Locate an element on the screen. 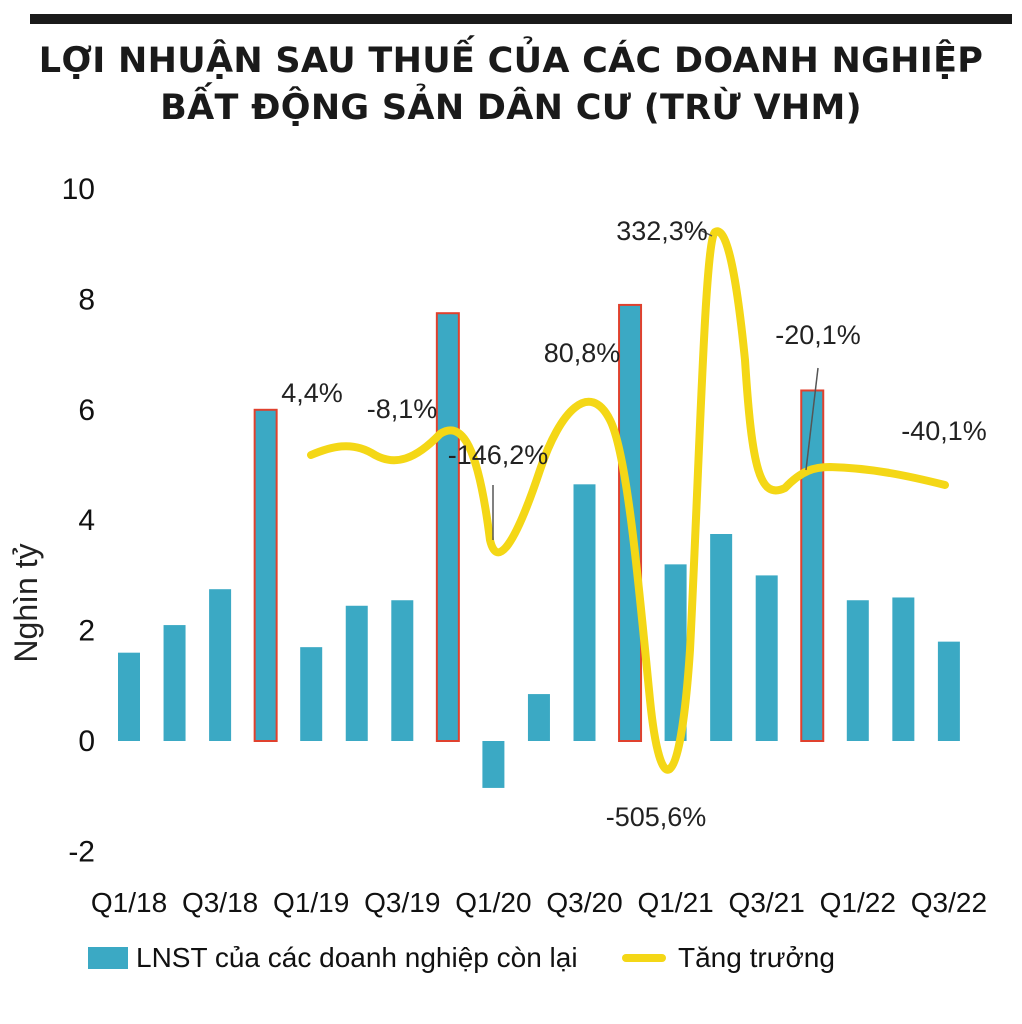  growth-annotation: 80,8% is located at coordinates (582, 353).